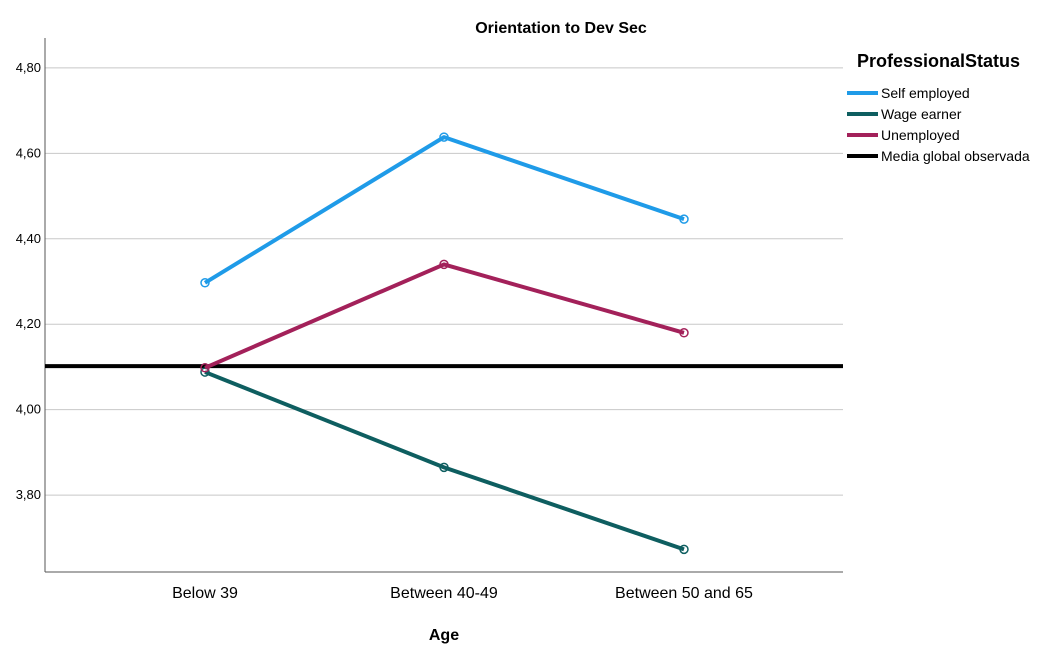  Describe the element at coordinates (925, 93) in the screenshot. I see `legend-label: Self employed` at that location.